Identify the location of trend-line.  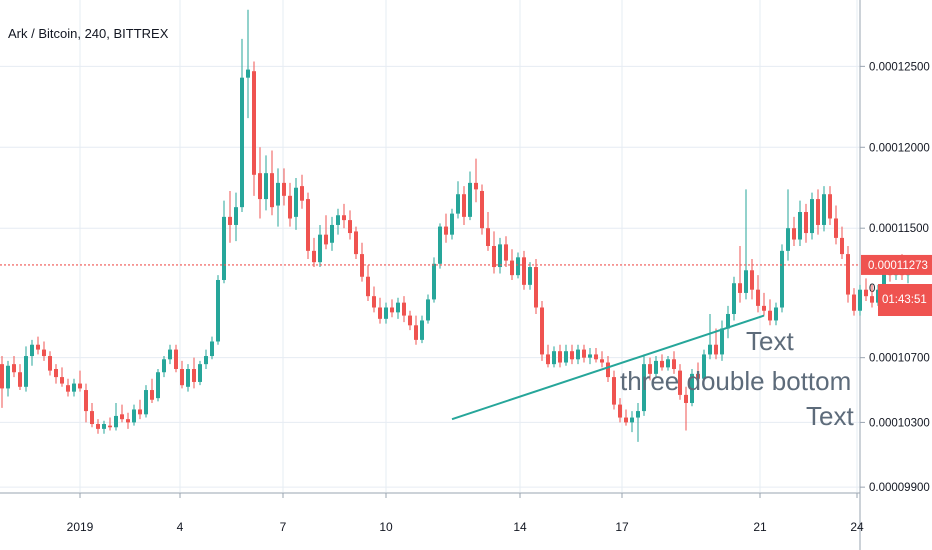
(608, 367).